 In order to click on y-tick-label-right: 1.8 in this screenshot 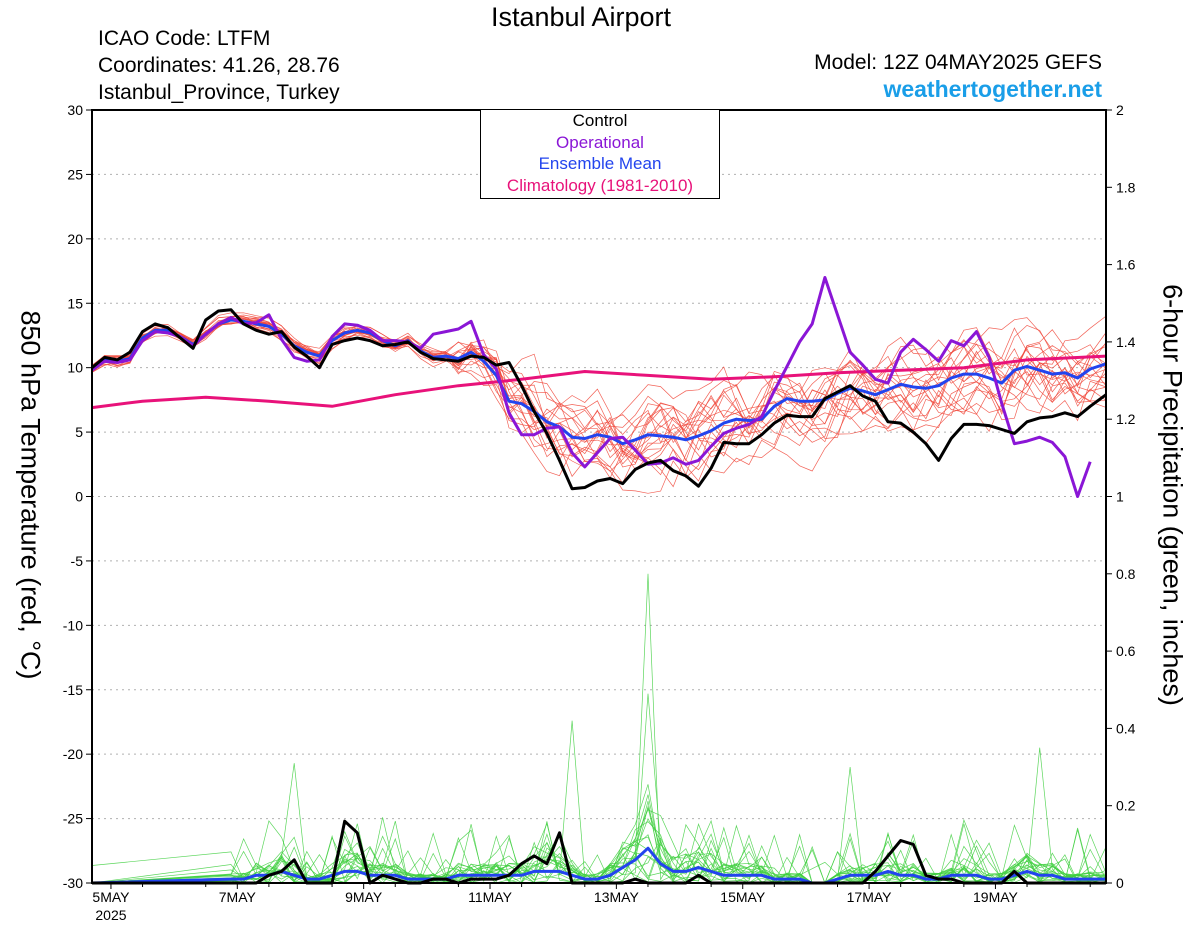, I will do `click(1126, 187)`.